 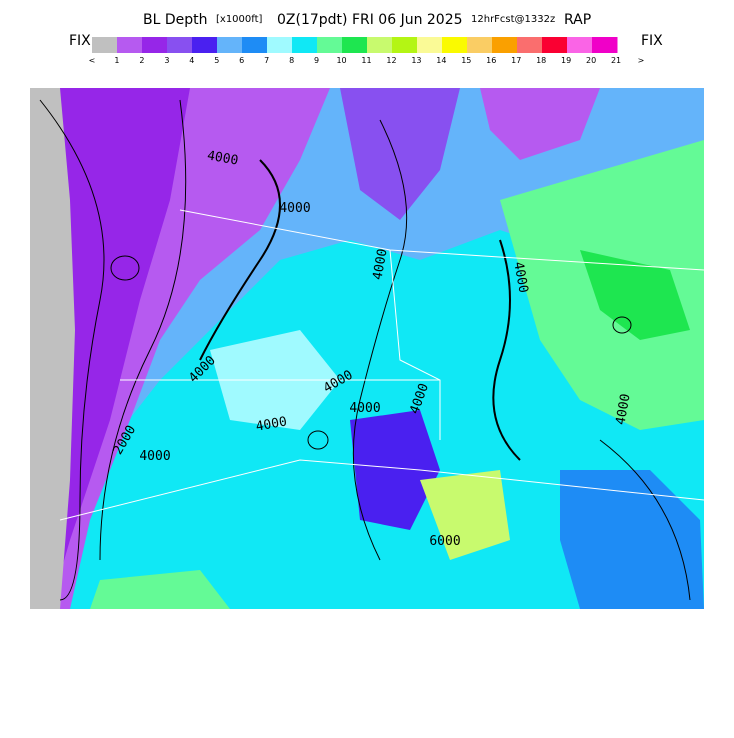 What do you see at coordinates (635, 295) in the screenshot?
I see `region-green-dark` at bounding box center [635, 295].